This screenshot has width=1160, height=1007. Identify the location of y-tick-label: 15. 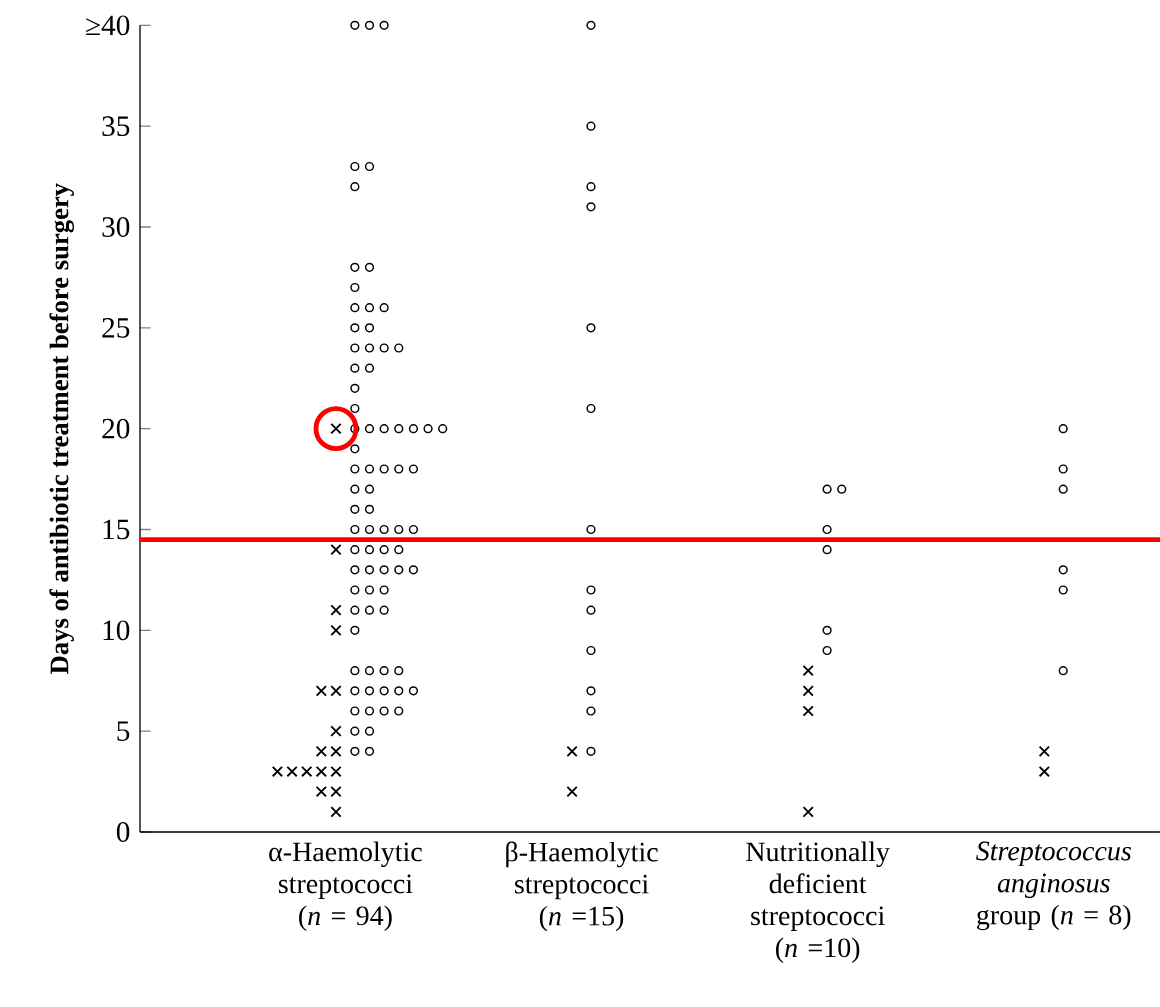
(116, 529).